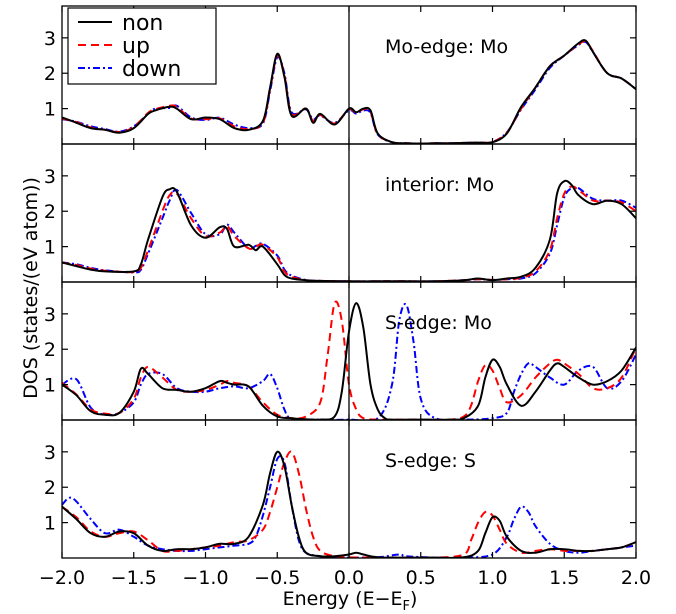 The height and width of the screenshot is (614, 676). Describe the element at coordinates (50, 110) in the screenshot. I see `y-tick-label-panel-1: 1` at that location.